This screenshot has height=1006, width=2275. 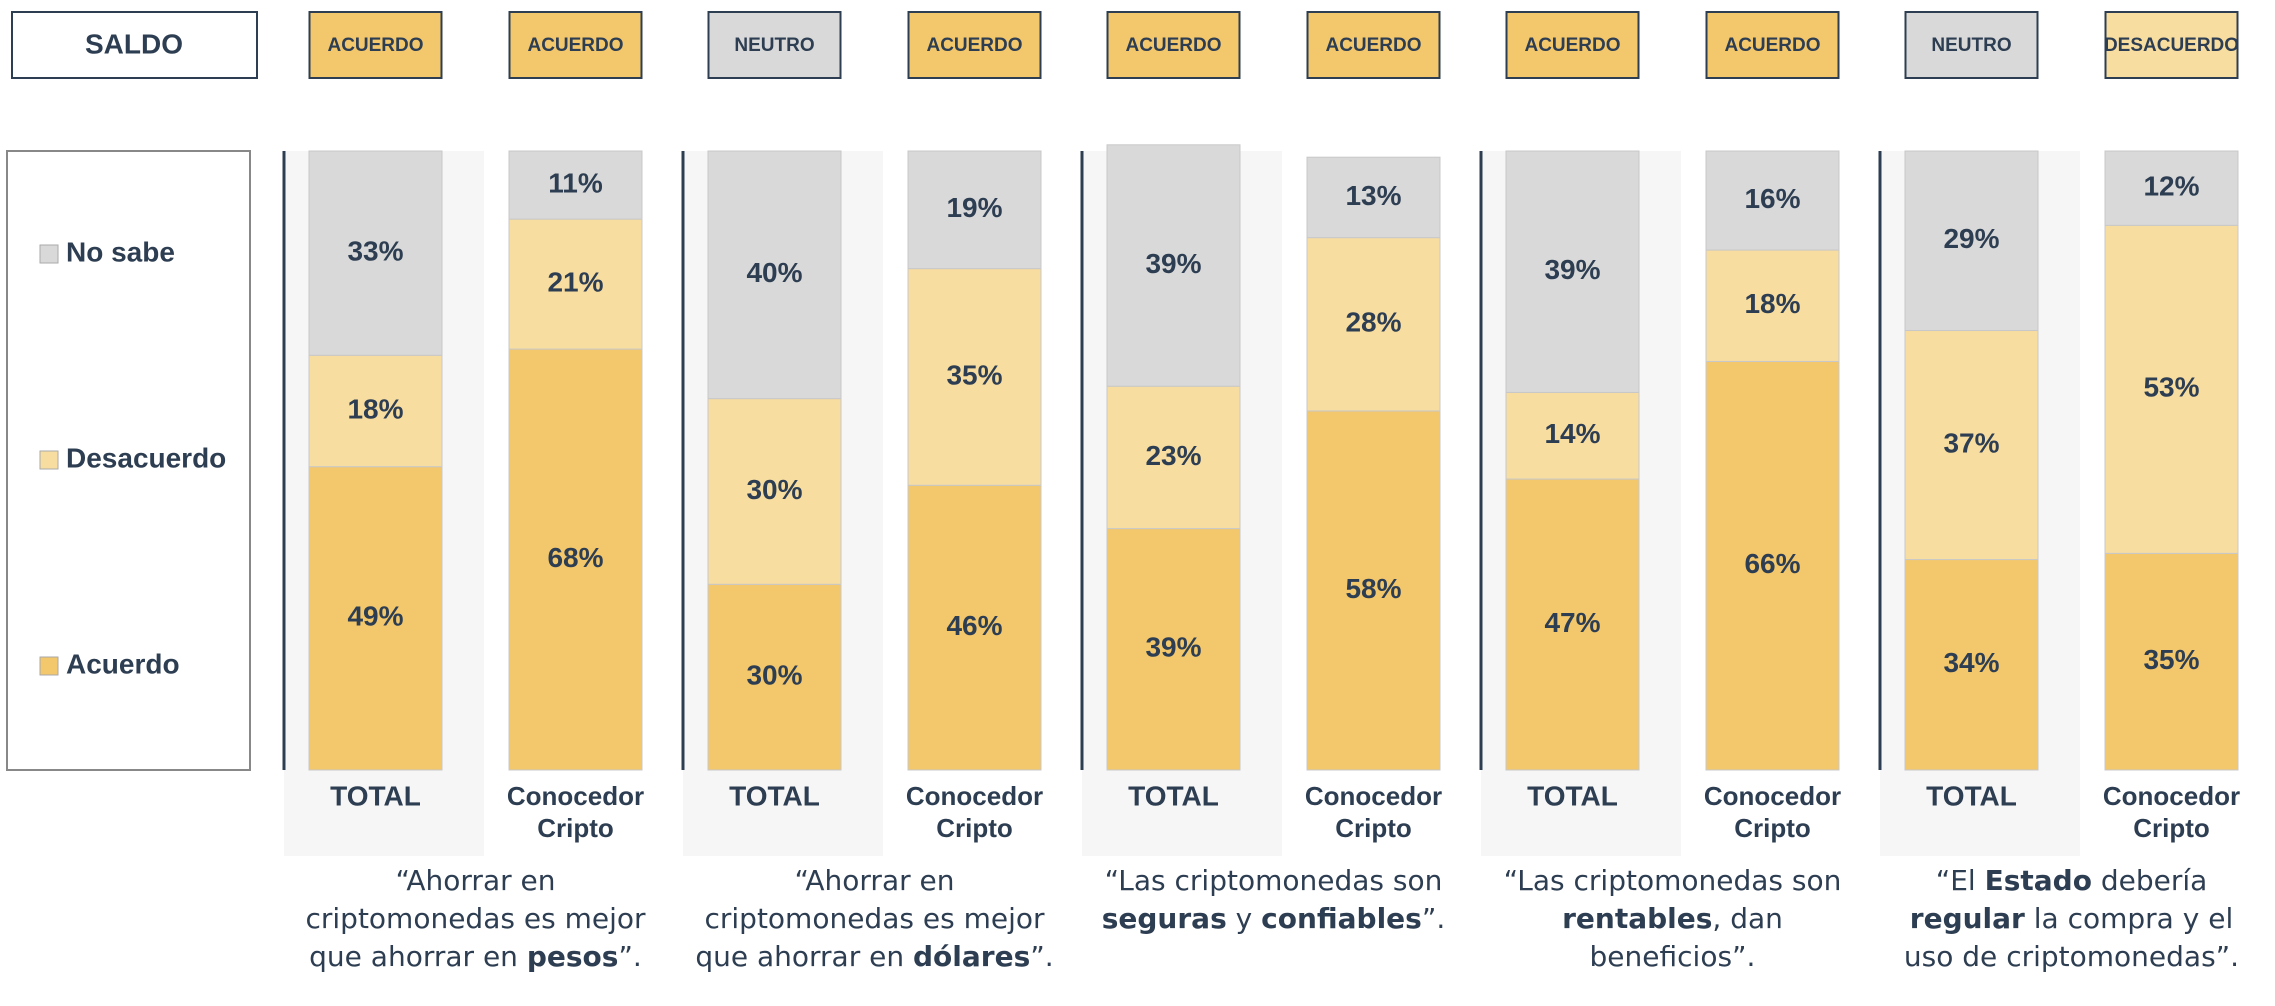 I want to click on value-label: 23%, so click(x=1173, y=455).